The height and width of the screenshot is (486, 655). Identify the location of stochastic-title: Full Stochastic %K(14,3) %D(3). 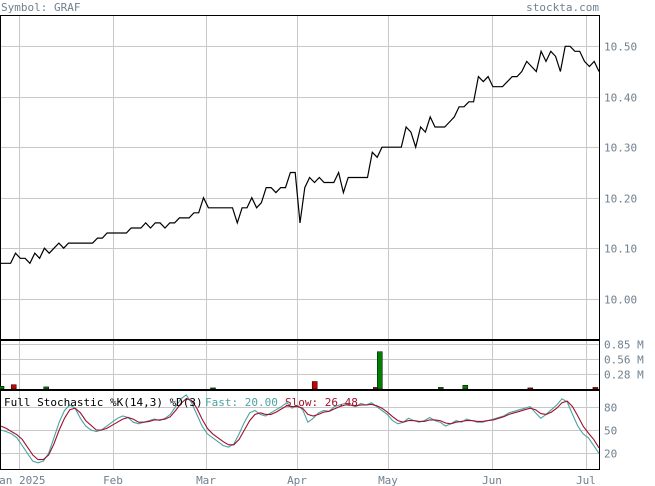
(103, 402).